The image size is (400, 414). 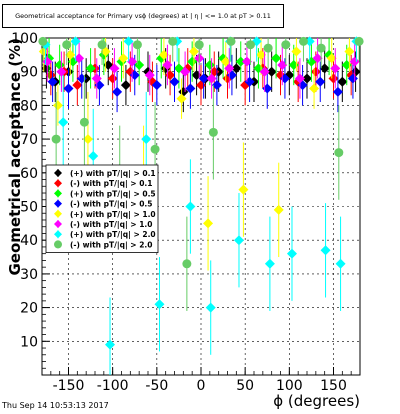 I want to click on y-tick-label: 90, so click(x=29, y=73).